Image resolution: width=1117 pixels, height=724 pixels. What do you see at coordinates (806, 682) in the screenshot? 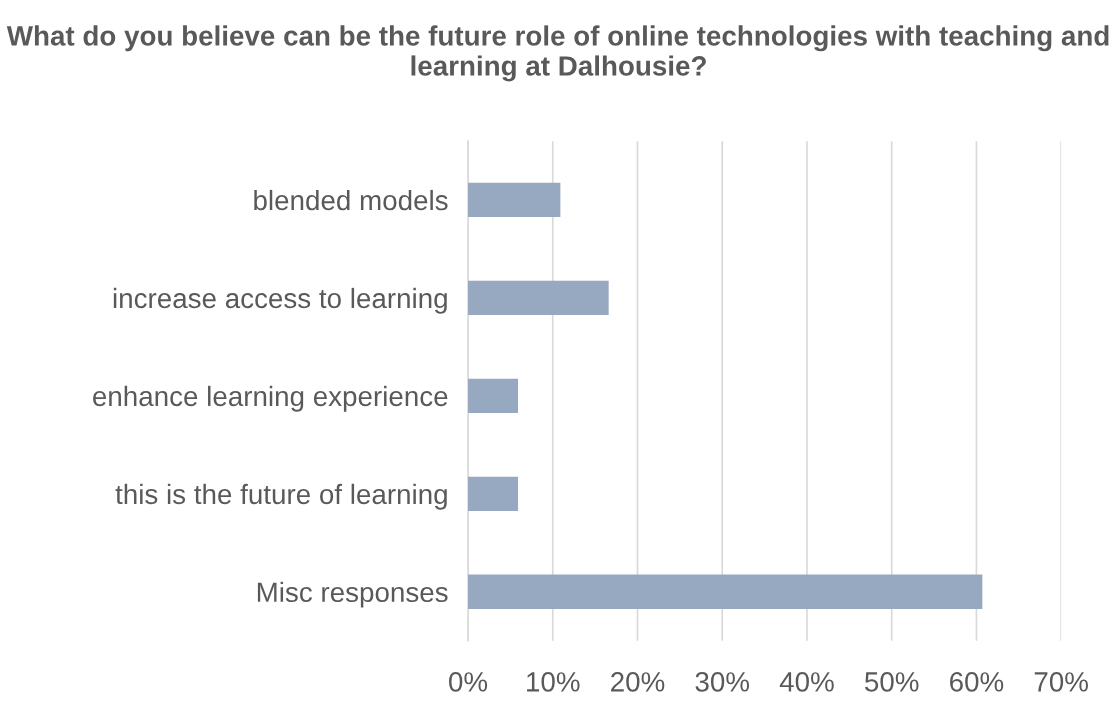
I see `x-tick-label: 40%` at bounding box center [806, 682].